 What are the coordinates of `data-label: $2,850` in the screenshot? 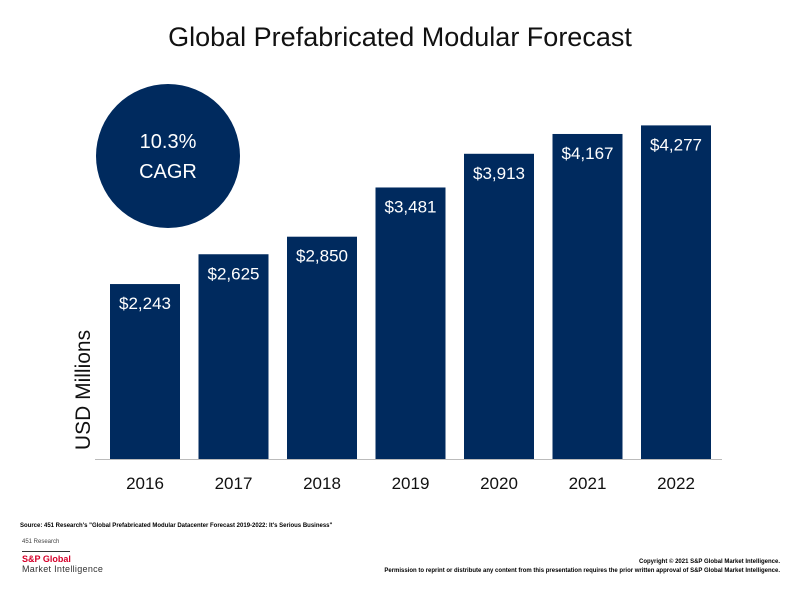 It's located at (322, 256).